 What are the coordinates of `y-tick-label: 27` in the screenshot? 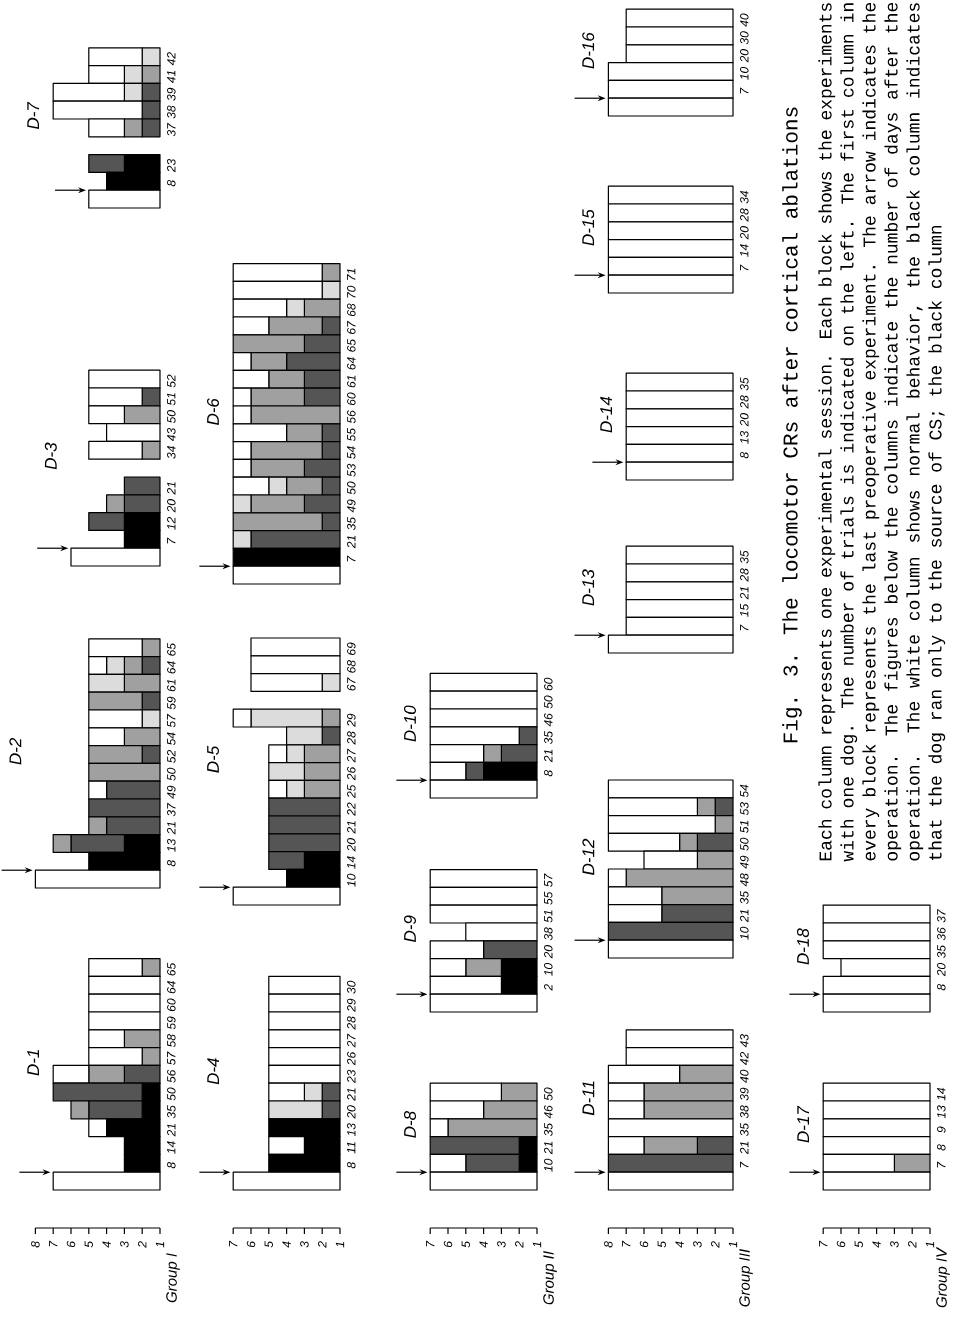 It's located at (351, 755).